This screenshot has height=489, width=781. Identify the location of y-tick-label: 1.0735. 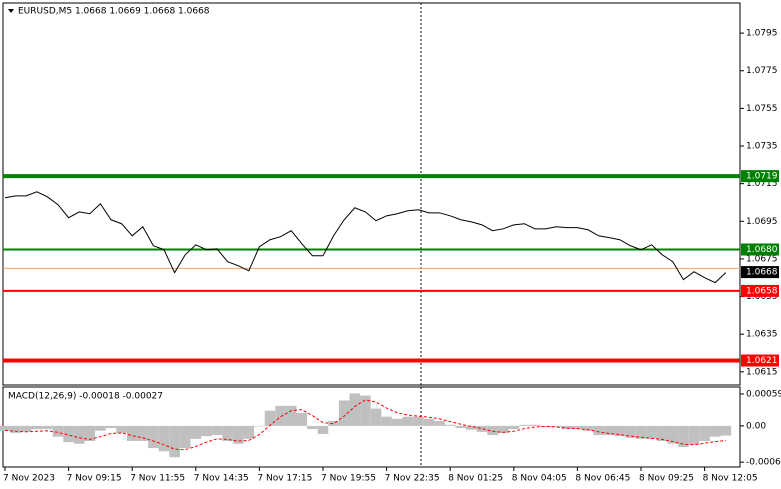
(762, 147).